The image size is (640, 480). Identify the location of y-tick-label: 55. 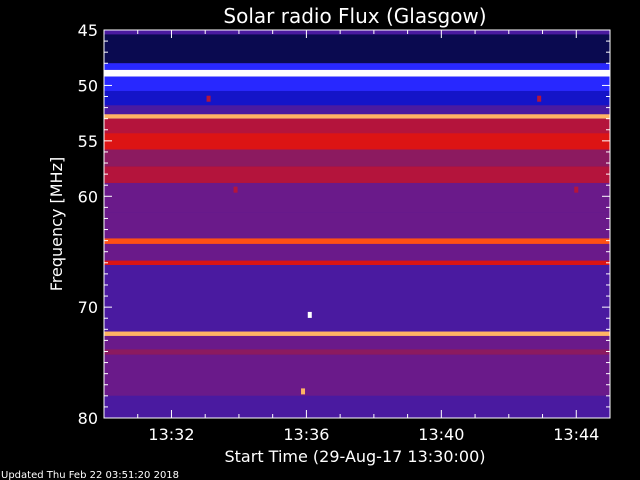
(88, 141).